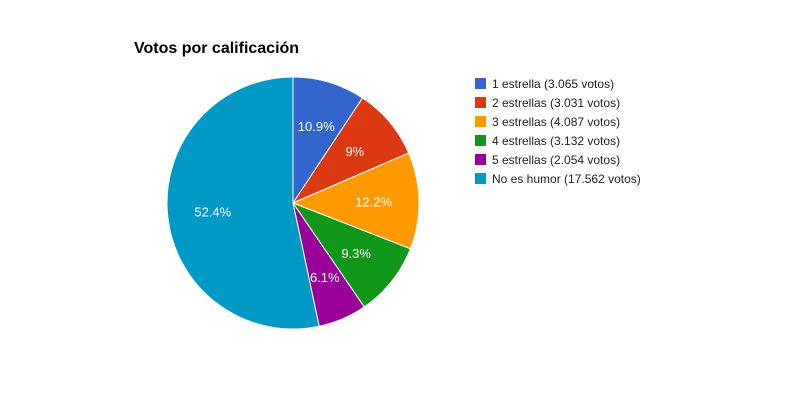  I want to click on legend-item-1: 1 estrella (3.065 votos), so click(544, 84).